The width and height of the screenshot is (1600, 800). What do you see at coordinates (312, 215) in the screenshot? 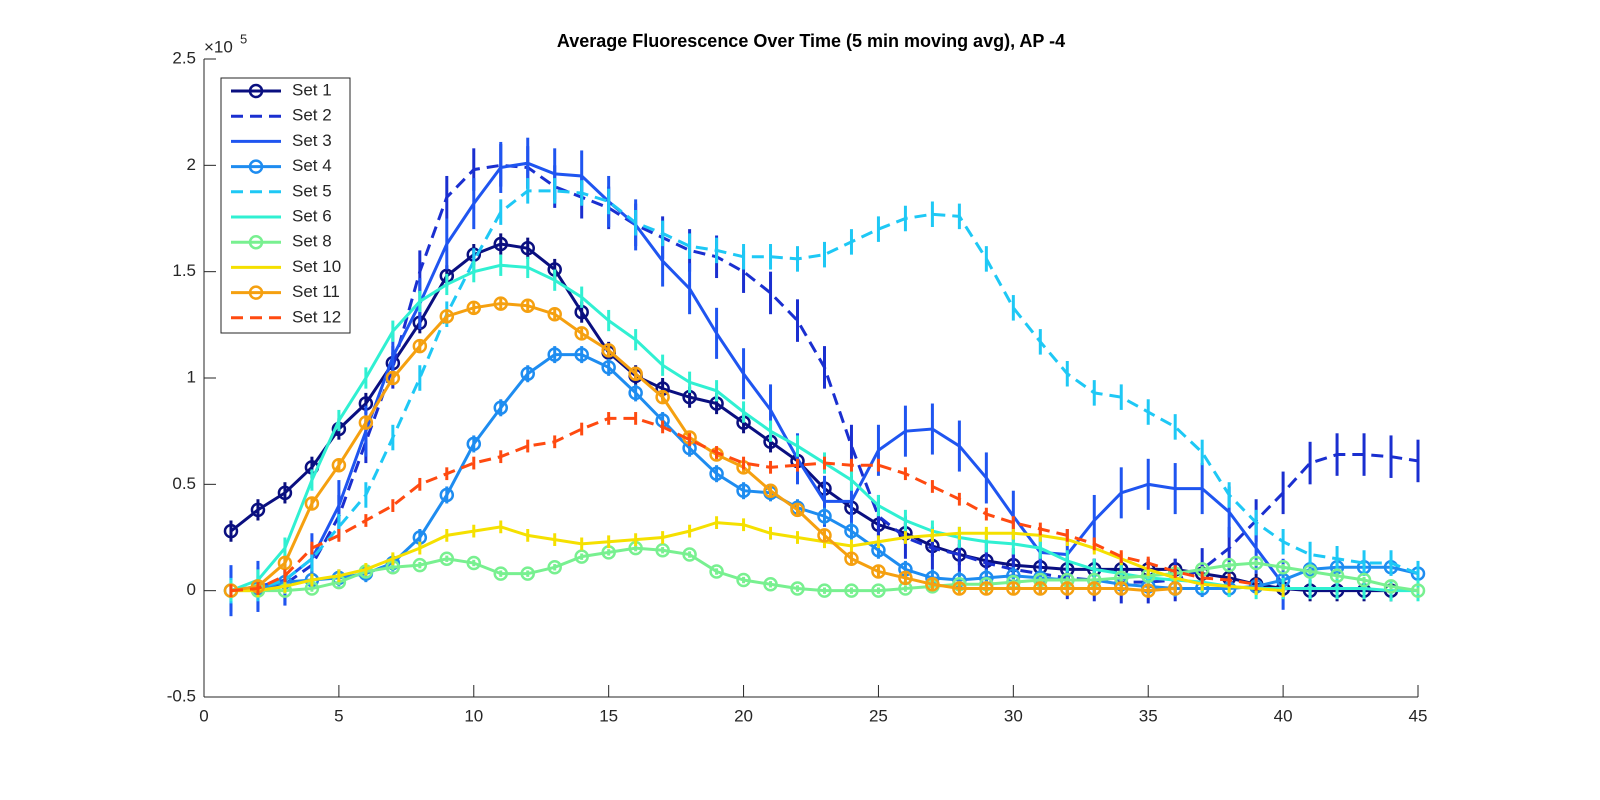
I see `legend-label: Set 6` at bounding box center [312, 215].